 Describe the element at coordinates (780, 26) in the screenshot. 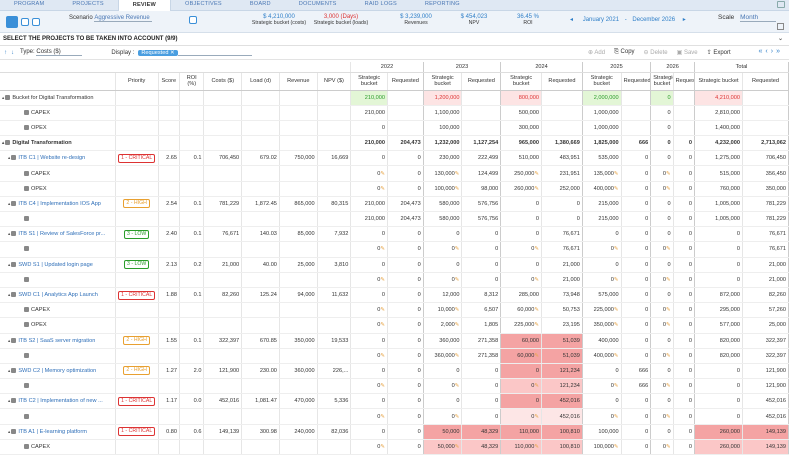

I see `expand-icon` at that location.